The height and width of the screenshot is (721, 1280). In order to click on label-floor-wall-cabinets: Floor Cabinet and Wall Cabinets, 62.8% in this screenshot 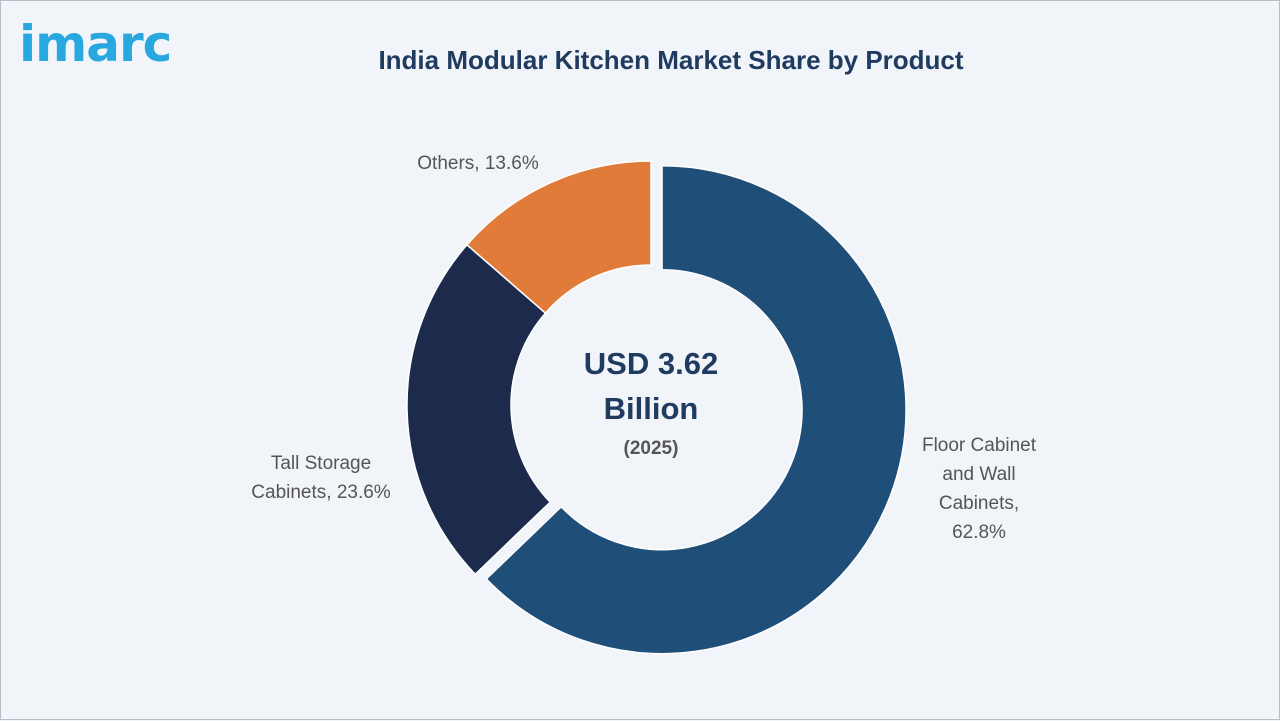, I will do `click(979, 489)`.